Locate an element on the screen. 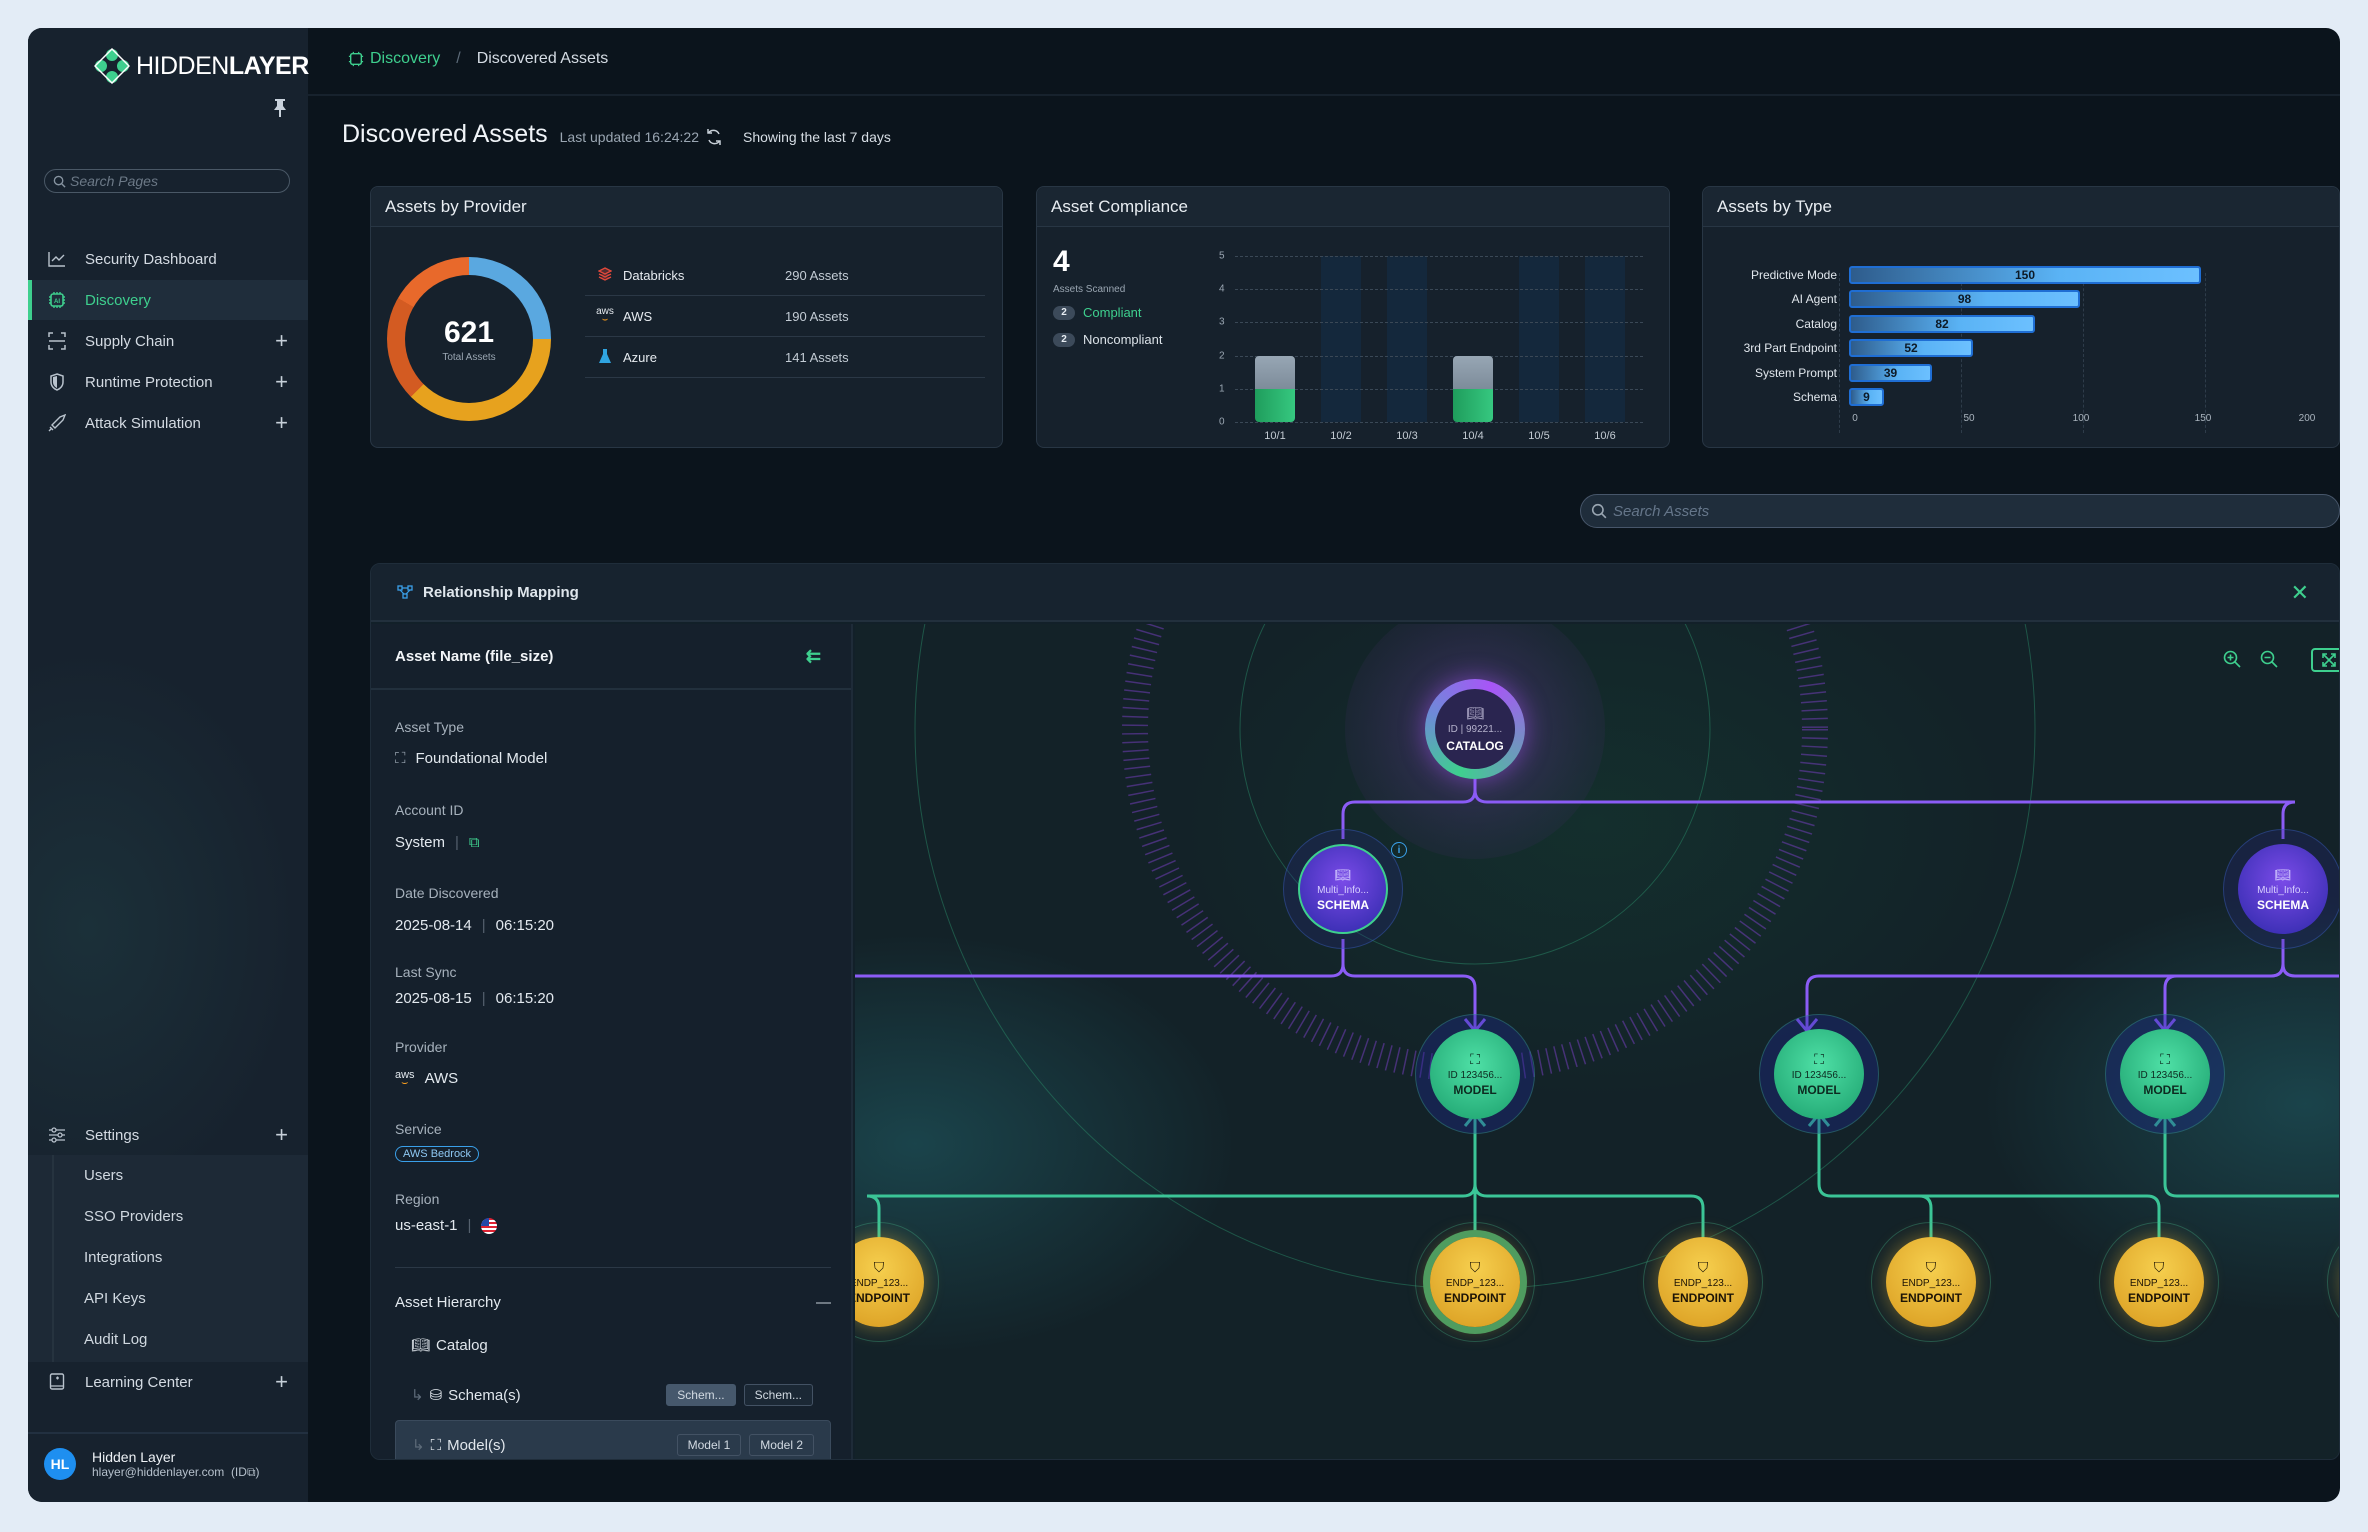  sword-icon is located at coordinates (57, 423).